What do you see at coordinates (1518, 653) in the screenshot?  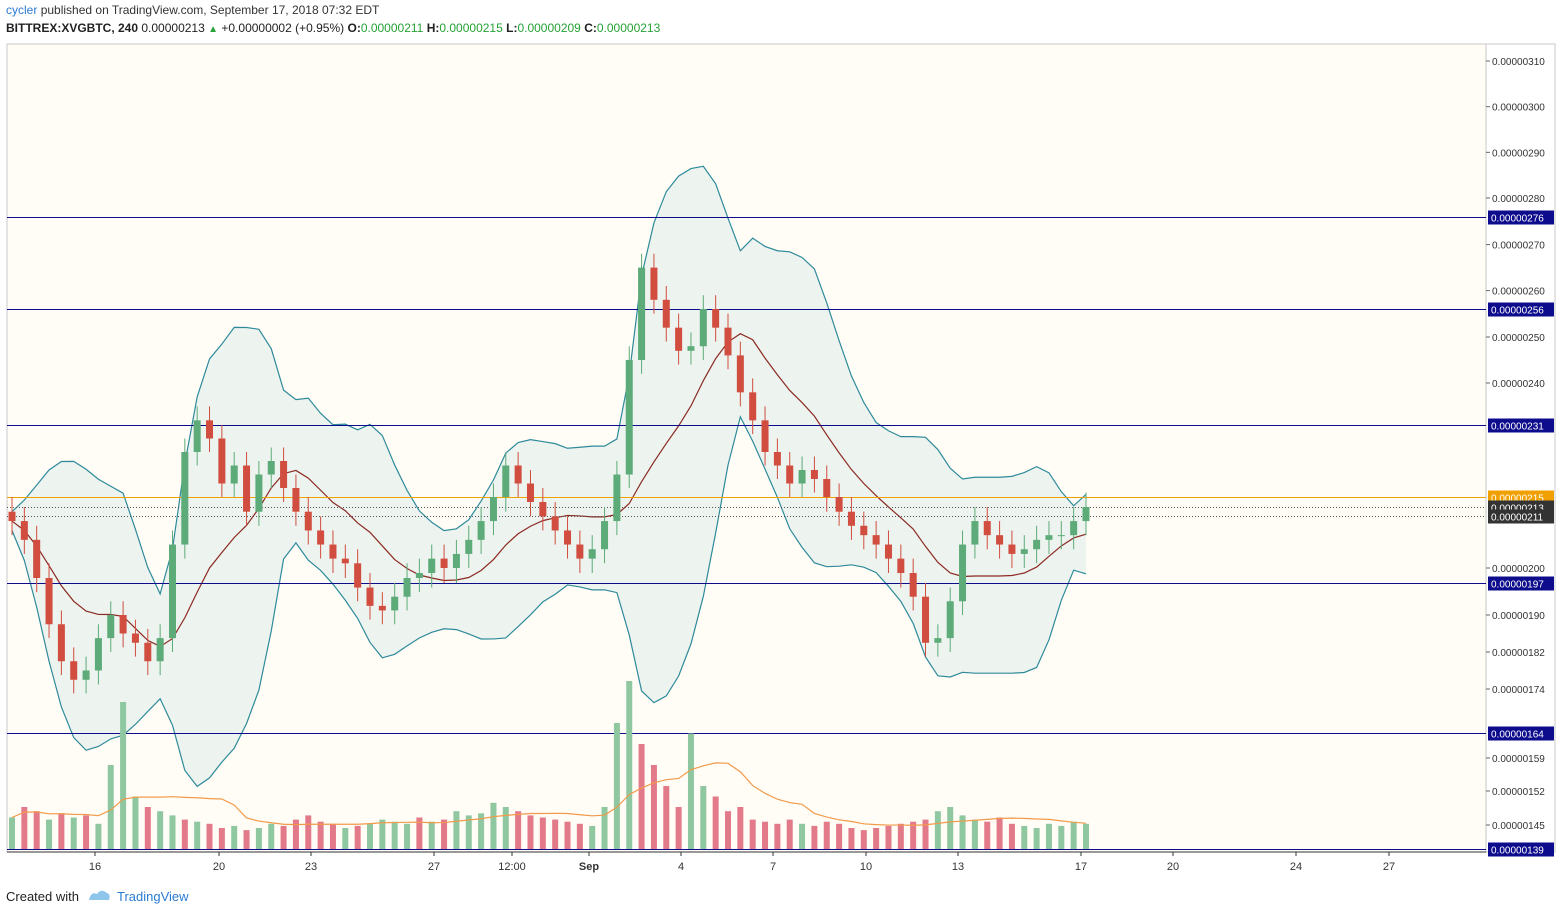 I see `y-tick-label: 0.00000182` at bounding box center [1518, 653].